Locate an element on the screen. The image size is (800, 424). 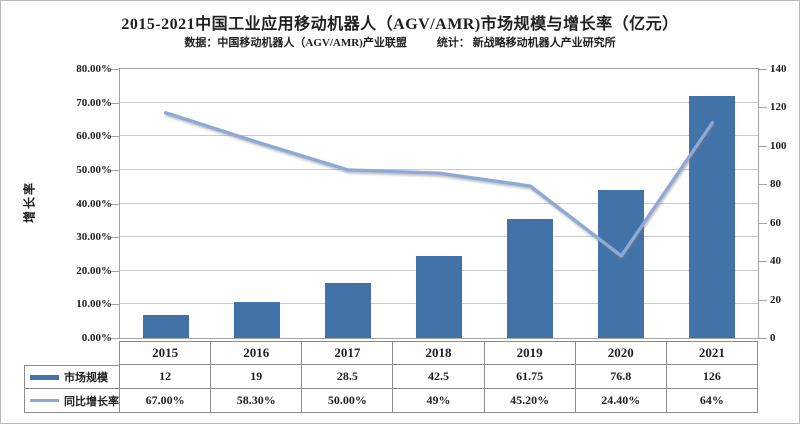
market-size-cell: 126 is located at coordinates (712, 377).